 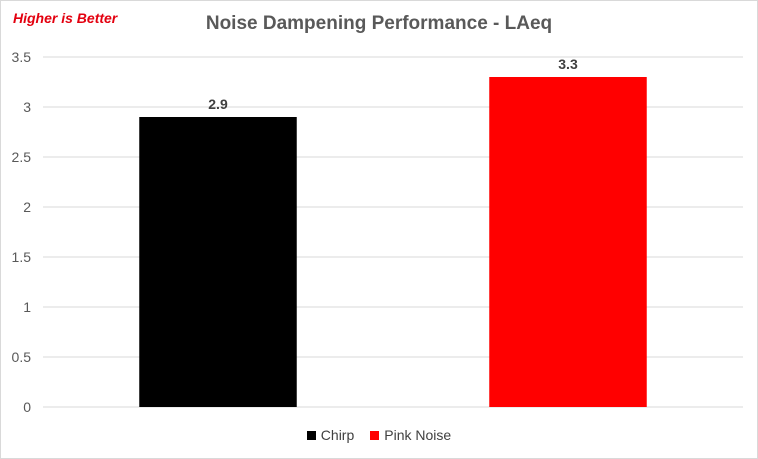 What do you see at coordinates (218, 104) in the screenshot?
I see `data-label-chirp: 2.9` at bounding box center [218, 104].